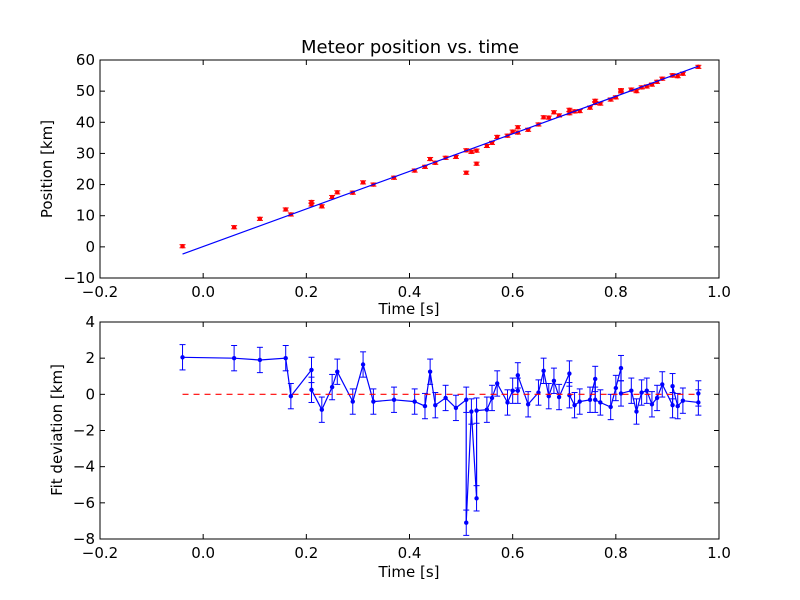 The image size is (800, 600). I want to click on position-plot-ytick-label: 10, so click(85, 216).